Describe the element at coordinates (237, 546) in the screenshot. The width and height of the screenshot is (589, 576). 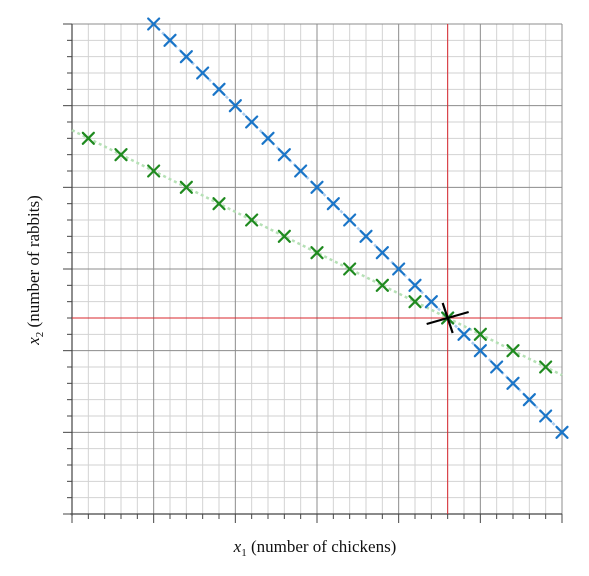
I see `x-axis-var: x` at that location.